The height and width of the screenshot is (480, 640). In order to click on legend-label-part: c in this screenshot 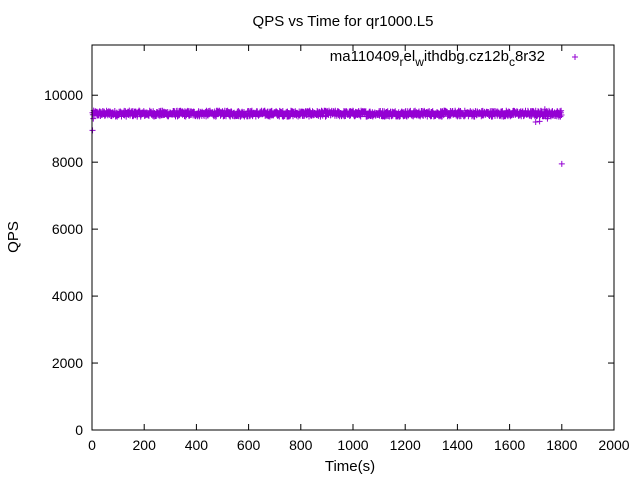, I will do `click(512, 62)`.